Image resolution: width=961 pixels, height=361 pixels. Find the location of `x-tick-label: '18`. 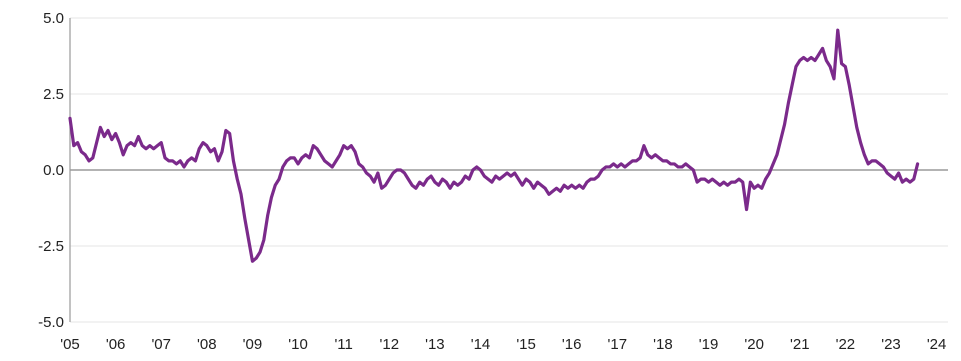

x-tick-label: '18 is located at coordinates (663, 344).